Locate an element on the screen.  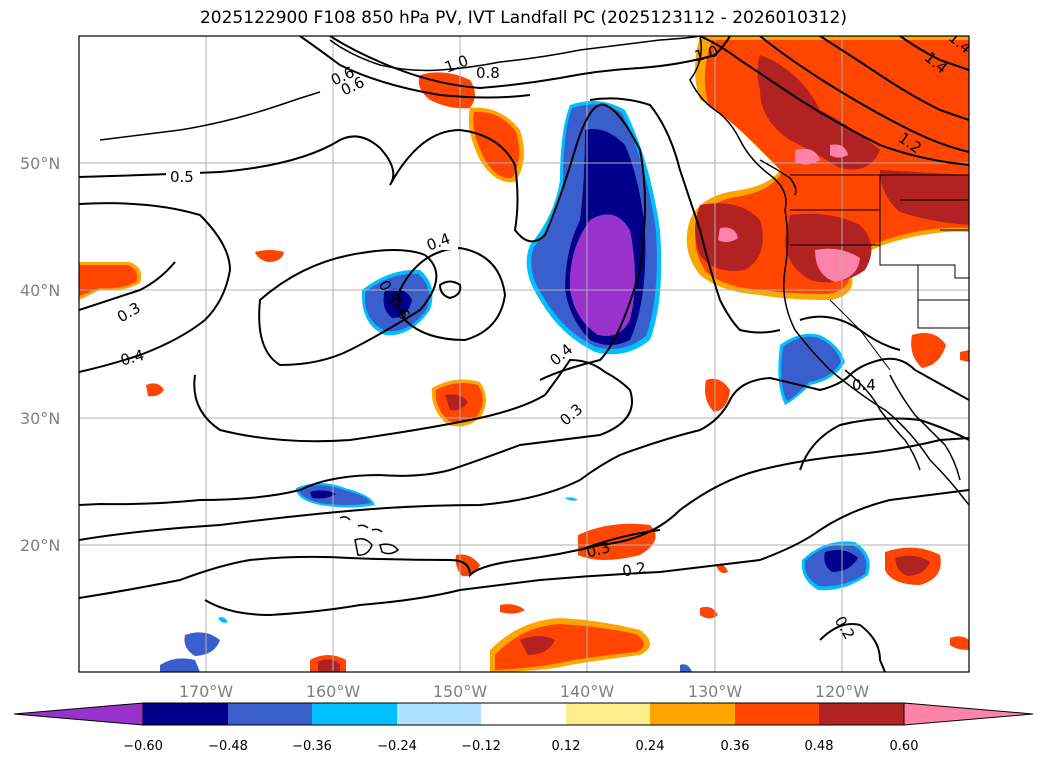
lat-tick-label: 20°N is located at coordinates (40, 545).